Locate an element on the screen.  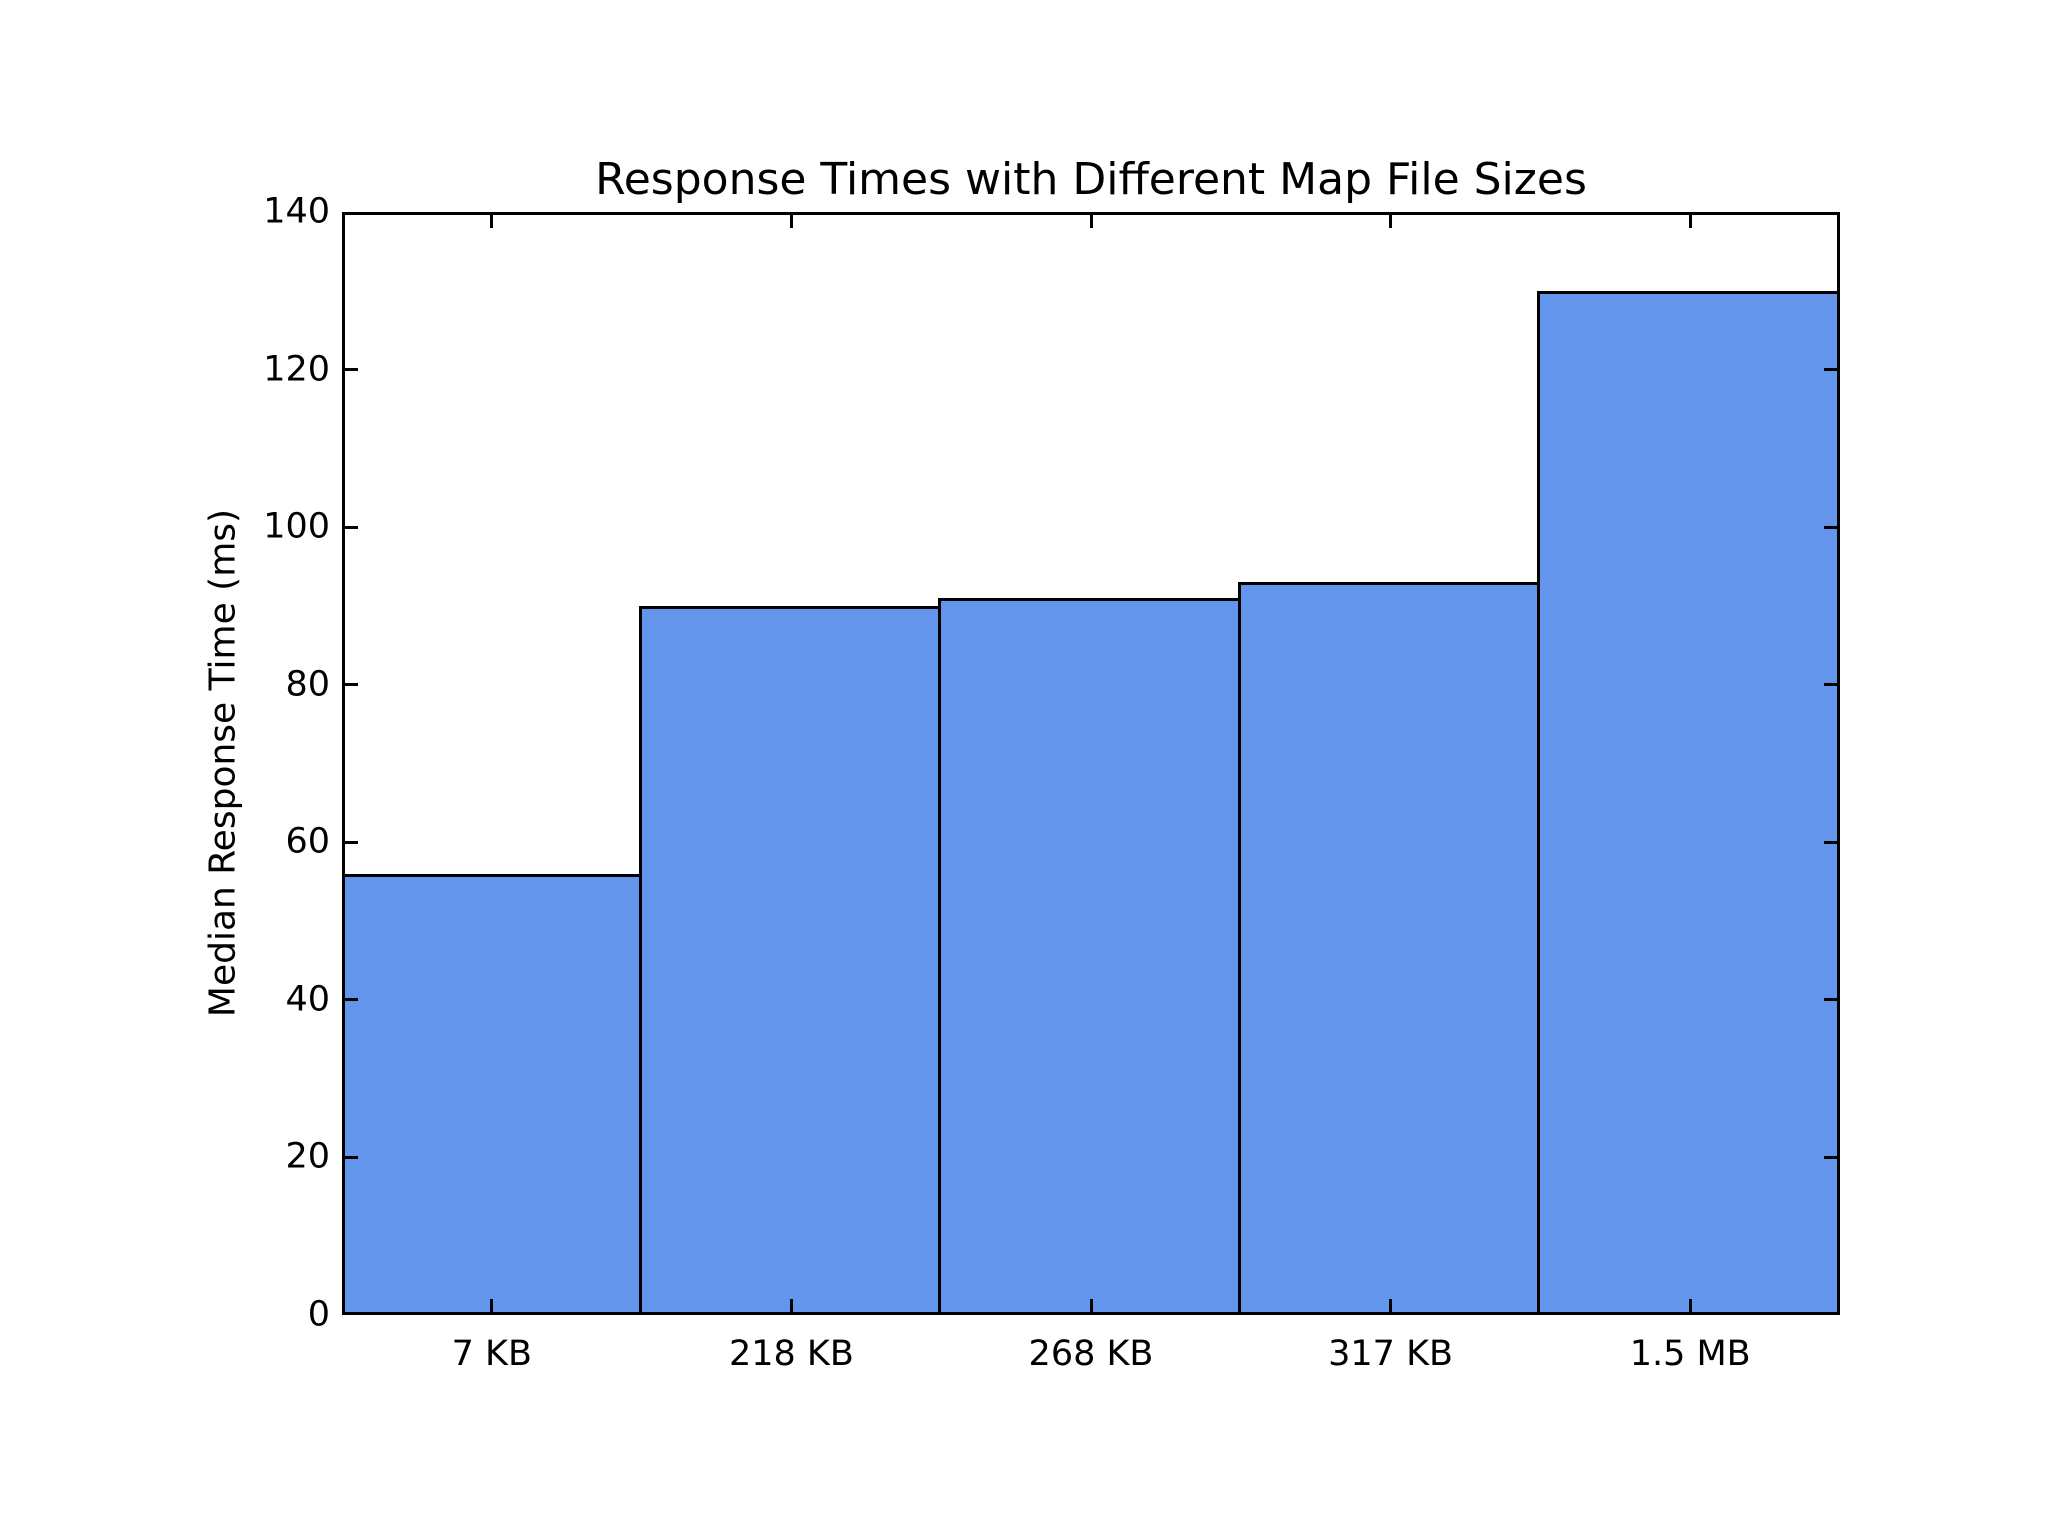
y-tick-label: 40 is located at coordinates (307, 999).